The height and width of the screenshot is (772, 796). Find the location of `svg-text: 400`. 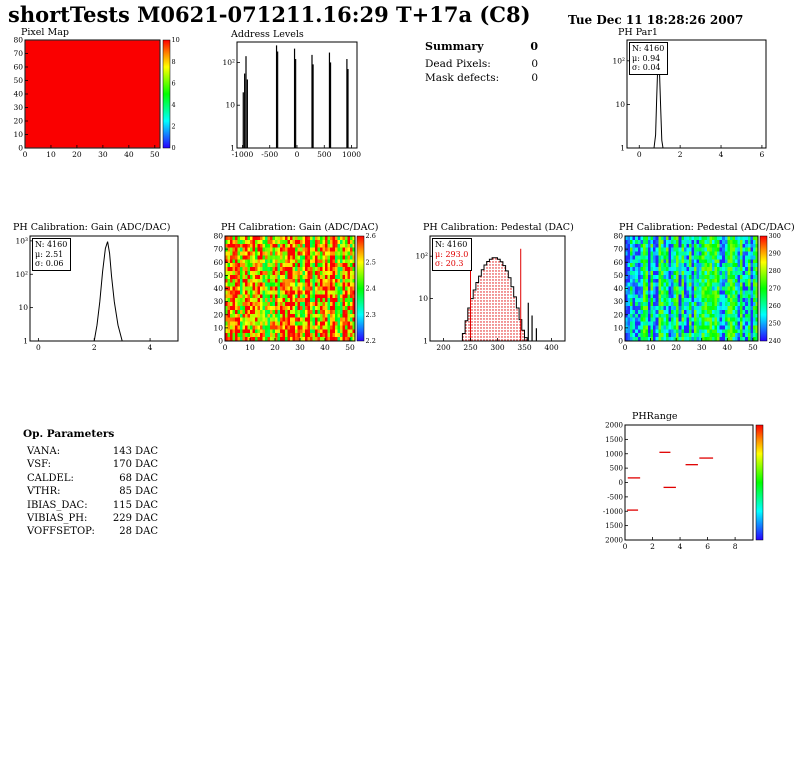

svg-text: 400 is located at coordinates (551, 347).